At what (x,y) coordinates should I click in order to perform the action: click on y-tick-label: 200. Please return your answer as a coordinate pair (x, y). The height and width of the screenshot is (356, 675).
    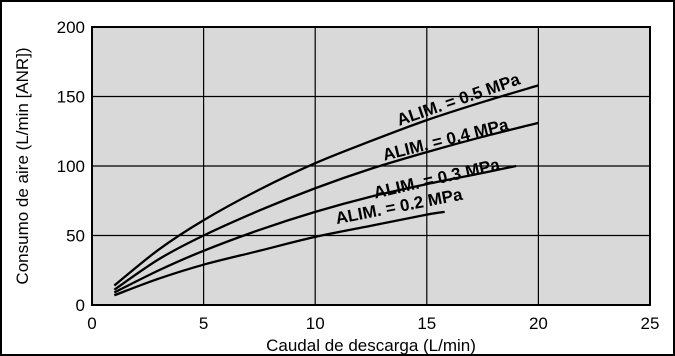
    Looking at the image, I should click on (71, 27).